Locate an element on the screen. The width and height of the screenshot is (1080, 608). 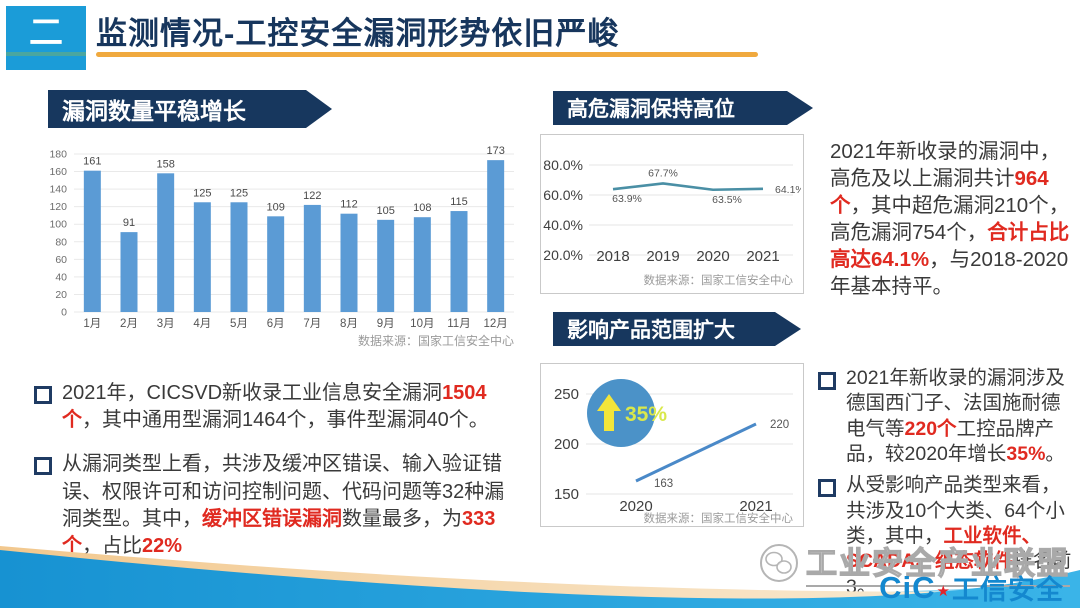
line-chart2-canvas: 250 200 150 163 220 2020 2021 35% 数据来源：国家工信安全中心 is located at coordinates (674, 452).